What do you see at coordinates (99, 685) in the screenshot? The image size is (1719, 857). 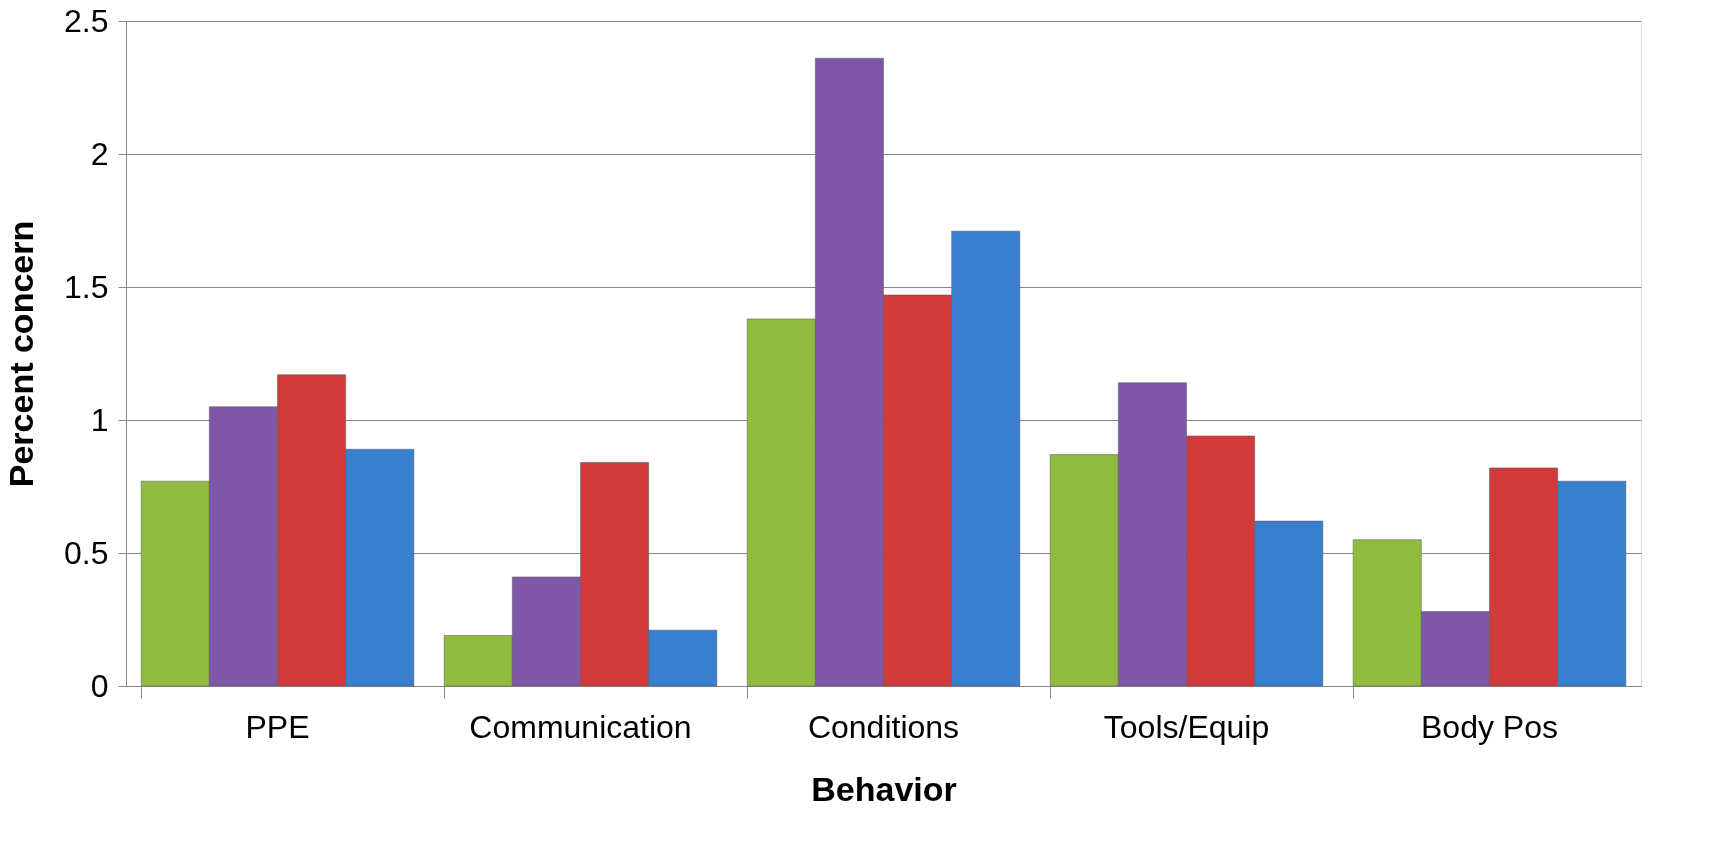 I see `y-tick-label: 0` at bounding box center [99, 685].